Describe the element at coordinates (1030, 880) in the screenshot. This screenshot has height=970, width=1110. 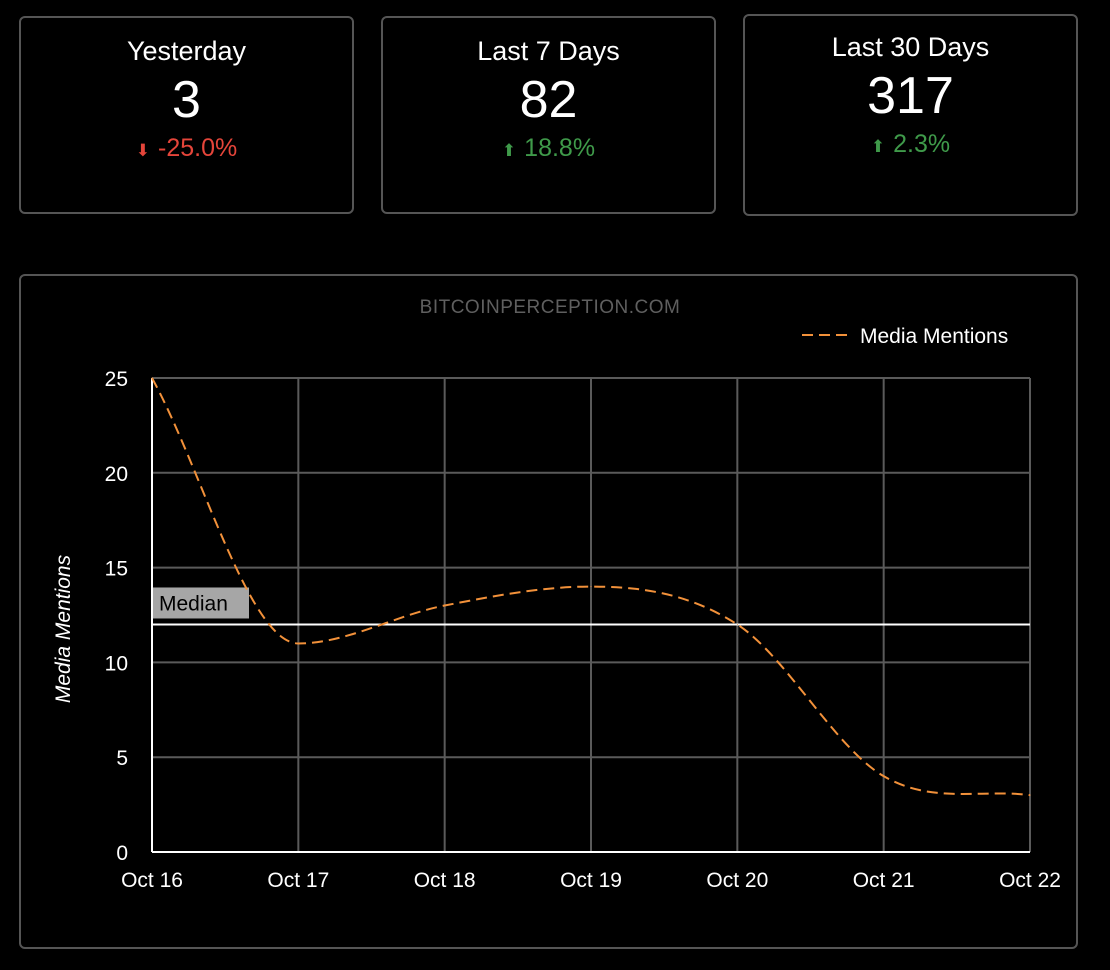
I see `x-tick-label: Oct 22` at that location.